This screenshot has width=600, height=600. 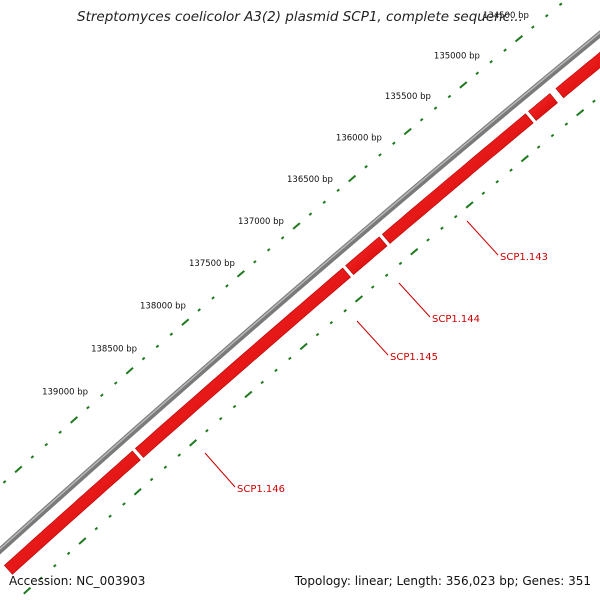 What do you see at coordinates (524, 257) in the screenshot?
I see `gene-label: SCP1.143` at bounding box center [524, 257].